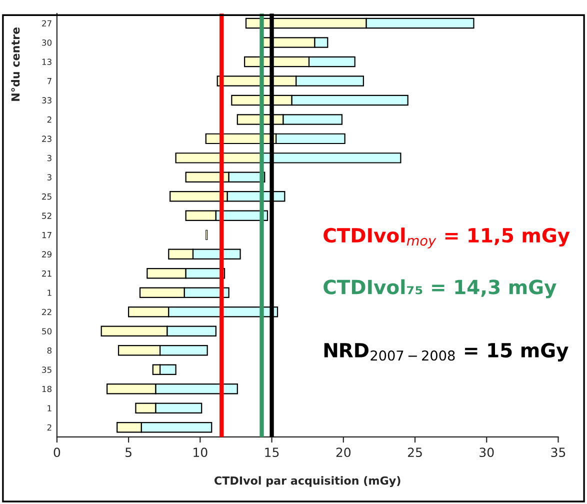 This screenshot has width=587, height=504. Describe the element at coordinates (487, 453) in the screenshot. I see `x-tick-label: 30` at that location.